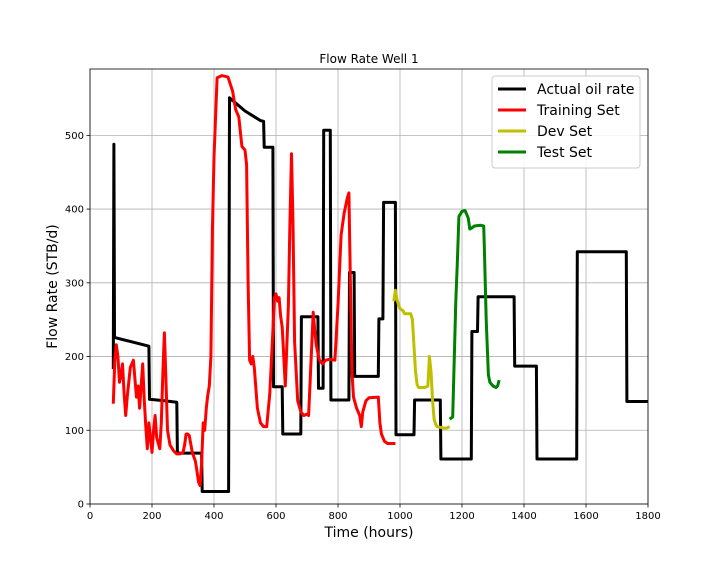  What do you see at coordinates (74, 136) in the screenshot?
I see `y-tick-label: 500` at bounding box center [74, 136].